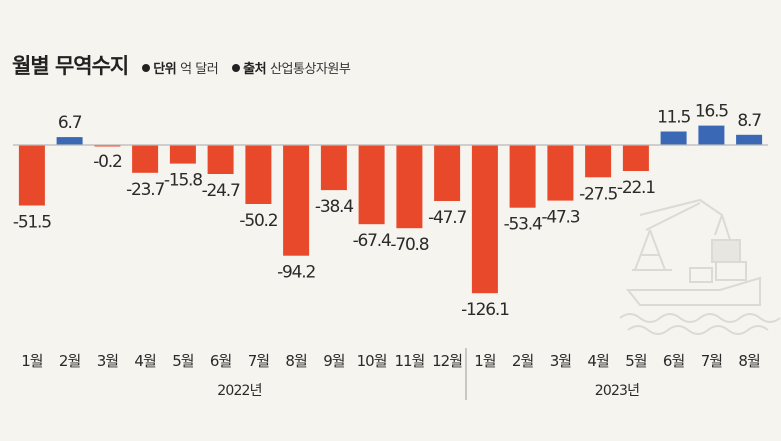 Image resolution: width=781 pixels, height=441 pixels. I want to click on chart-title: 월별 무역수지, so click(70, 66).